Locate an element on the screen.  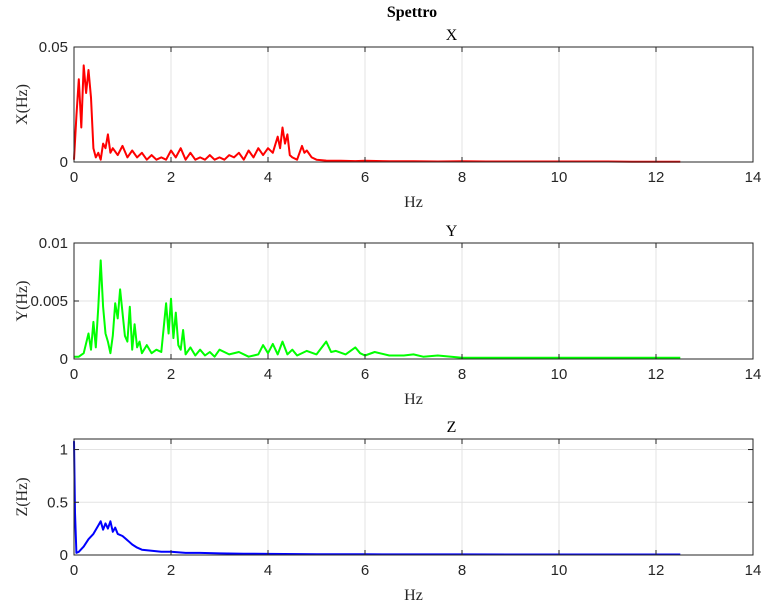
x-axis-label-z: Hz is located at coordinates (413, 595).